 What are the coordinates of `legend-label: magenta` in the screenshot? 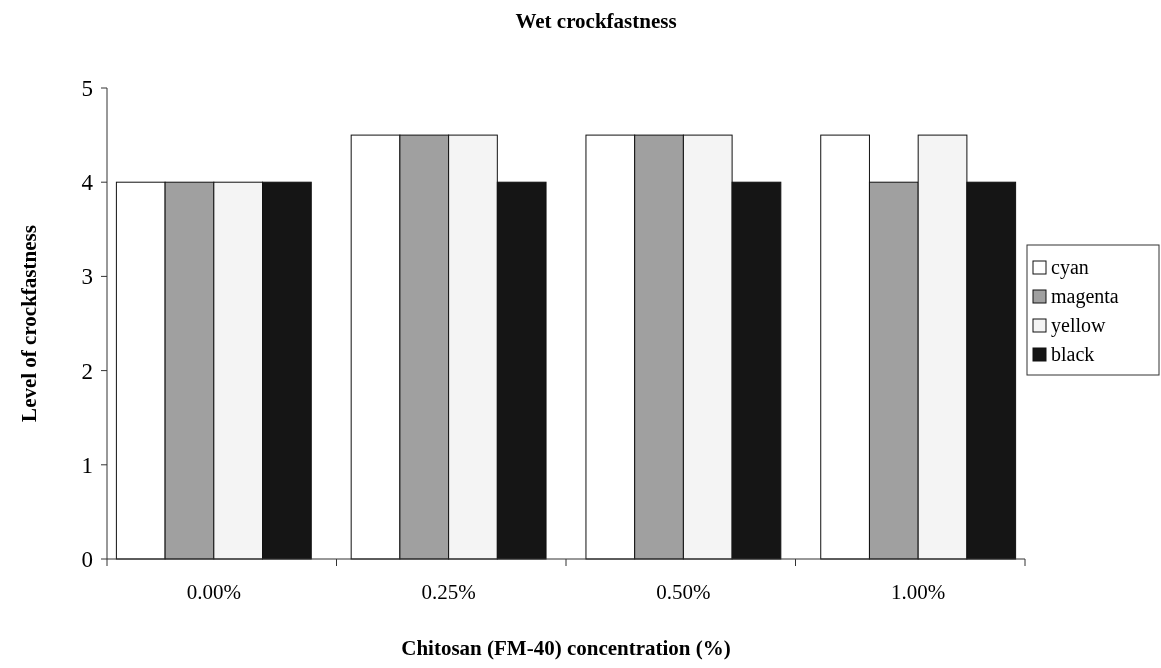 It's located at (1085, 296).